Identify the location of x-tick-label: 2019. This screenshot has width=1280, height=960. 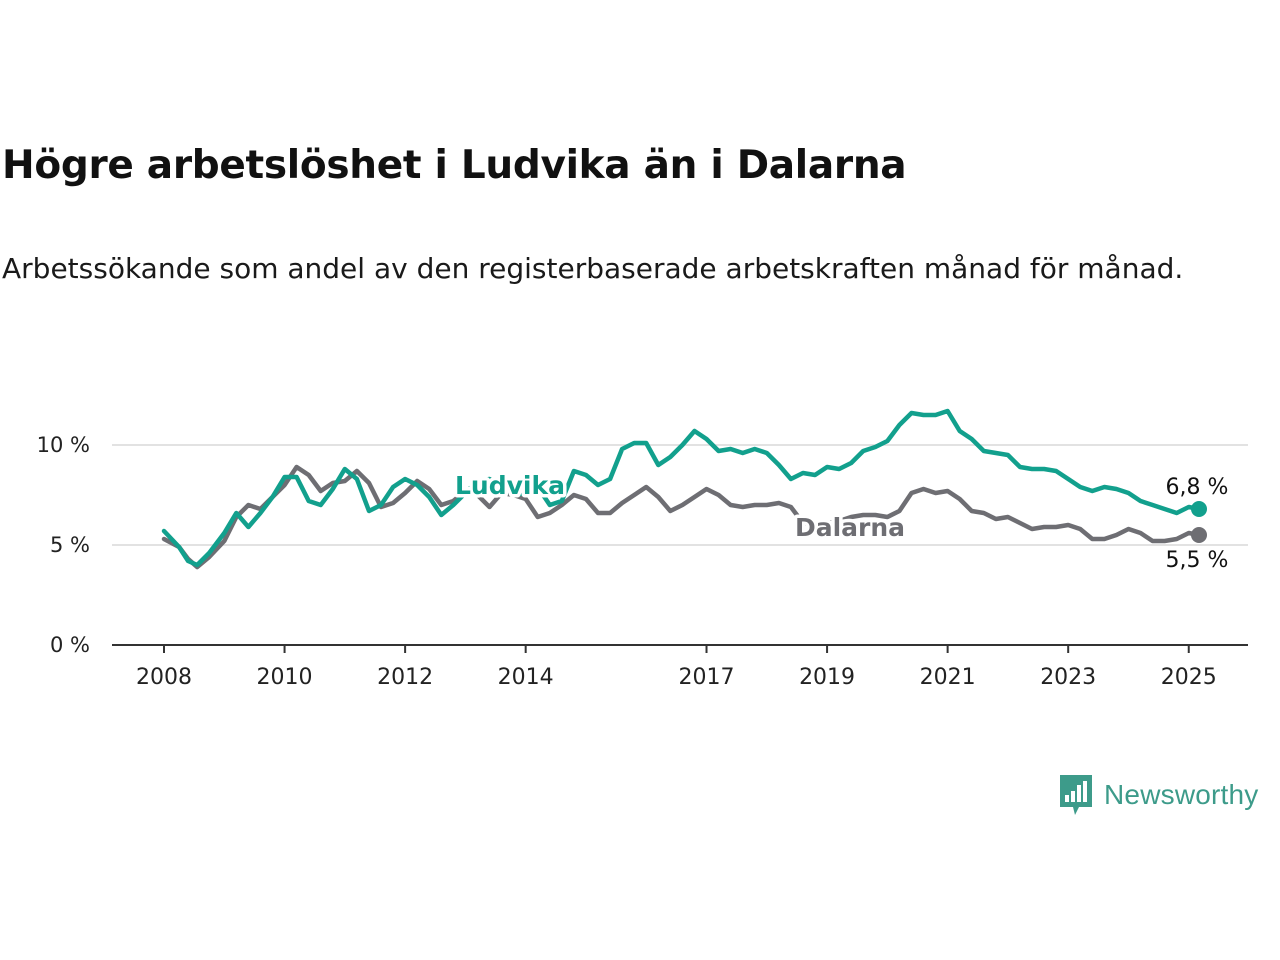
(827, 677).